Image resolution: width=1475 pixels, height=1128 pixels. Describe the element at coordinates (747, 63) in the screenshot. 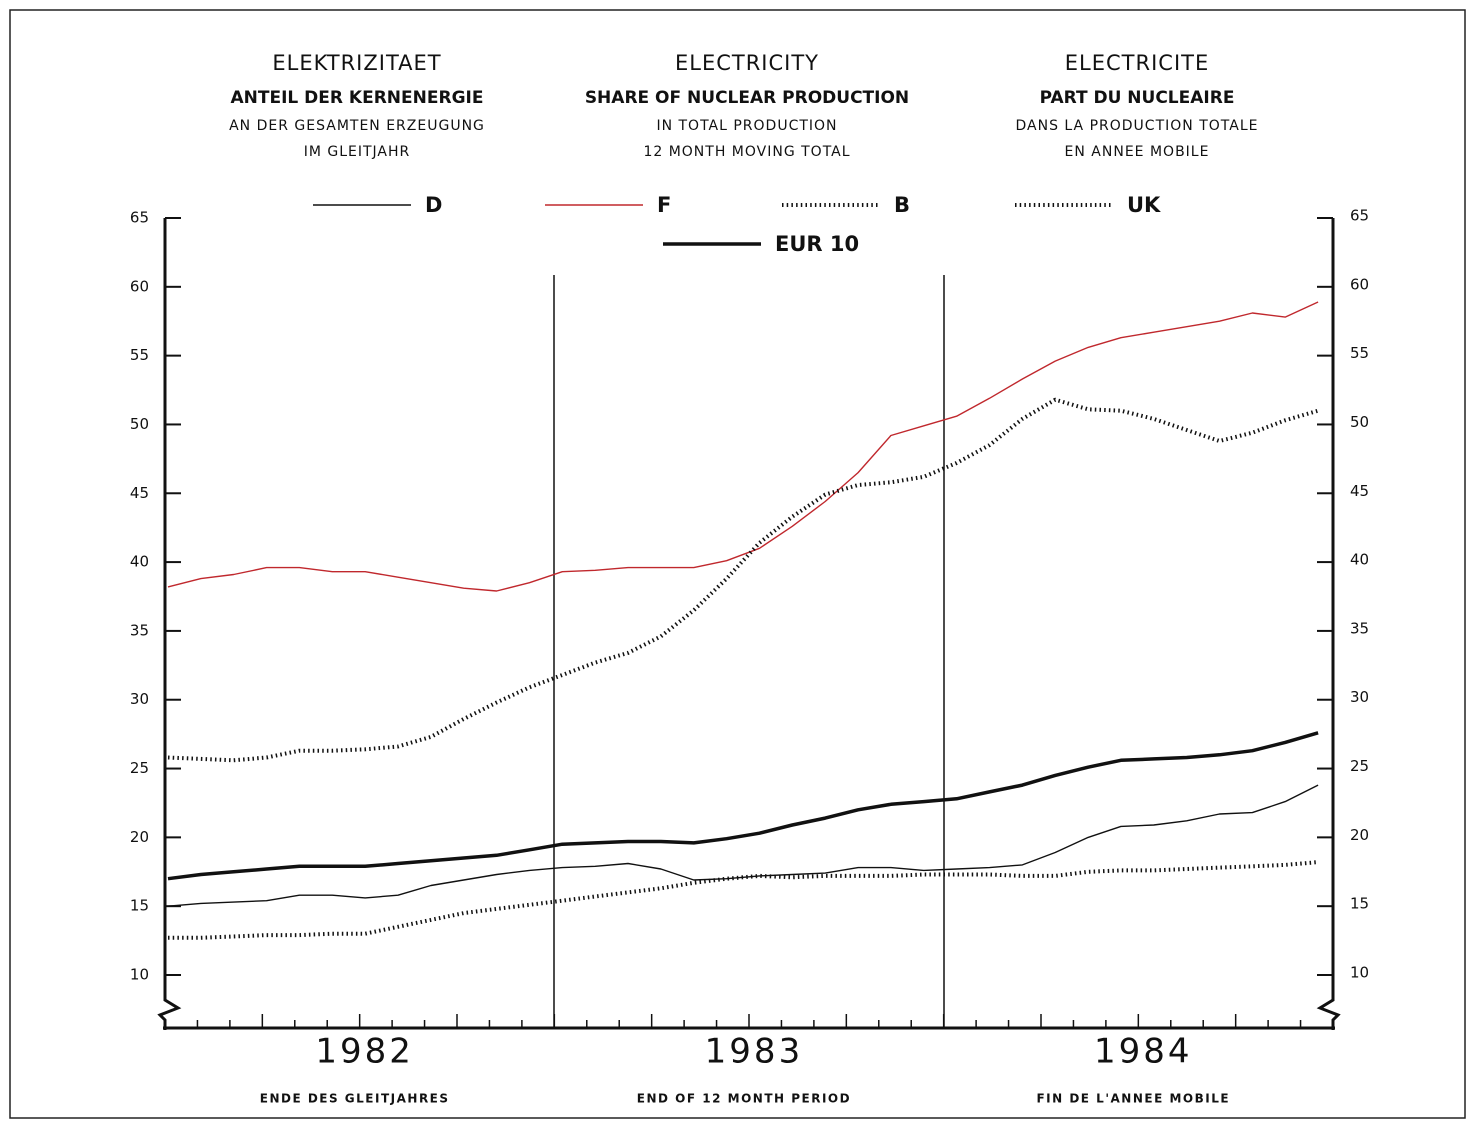

I see `title-line: ELECTRICITY` at that location.